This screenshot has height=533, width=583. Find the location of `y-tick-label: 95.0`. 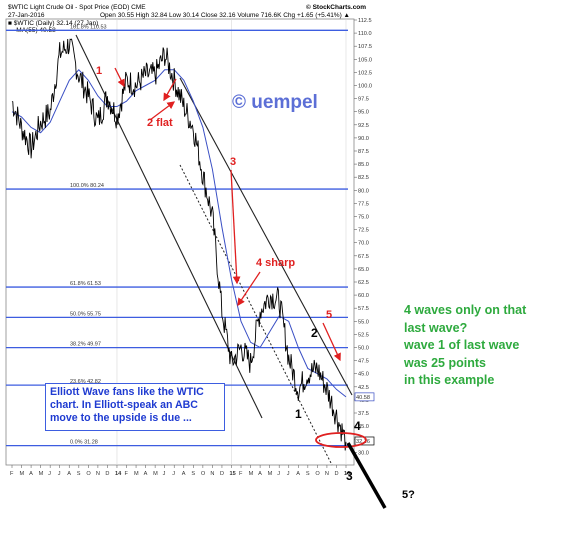

y-tick-label: 95.0 is located at coordinates (363, 113).